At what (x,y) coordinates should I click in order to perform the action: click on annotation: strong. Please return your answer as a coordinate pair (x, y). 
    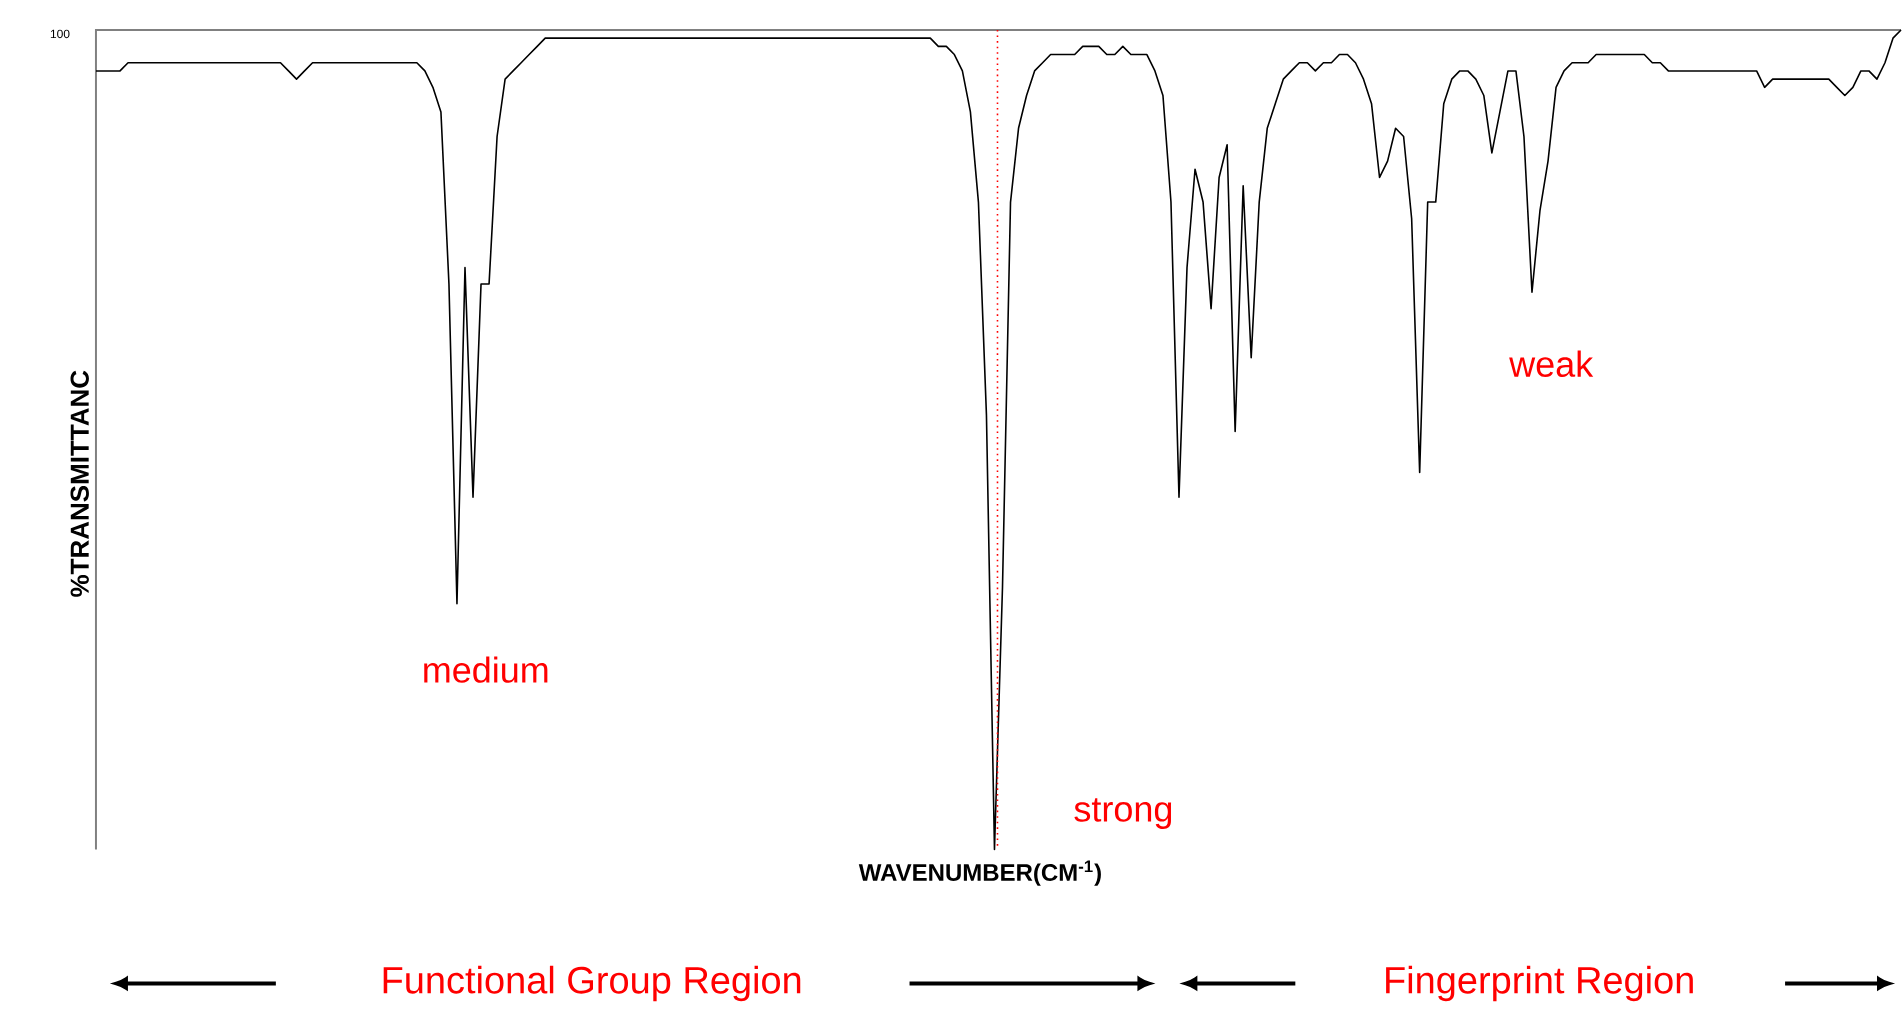
    Looking at the image, I should click on (1123, 814).